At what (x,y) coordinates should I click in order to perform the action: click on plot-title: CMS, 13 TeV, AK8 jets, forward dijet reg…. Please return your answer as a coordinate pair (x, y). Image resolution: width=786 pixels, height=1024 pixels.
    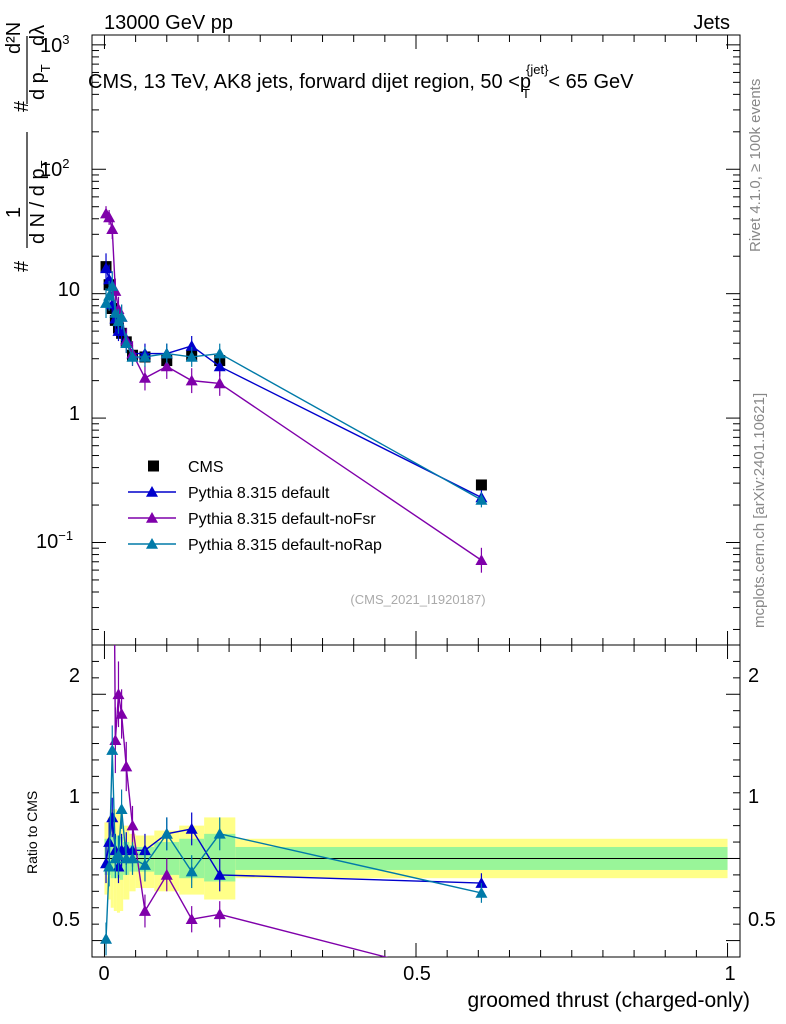
    Looking at the image, I should click on (361, 81).